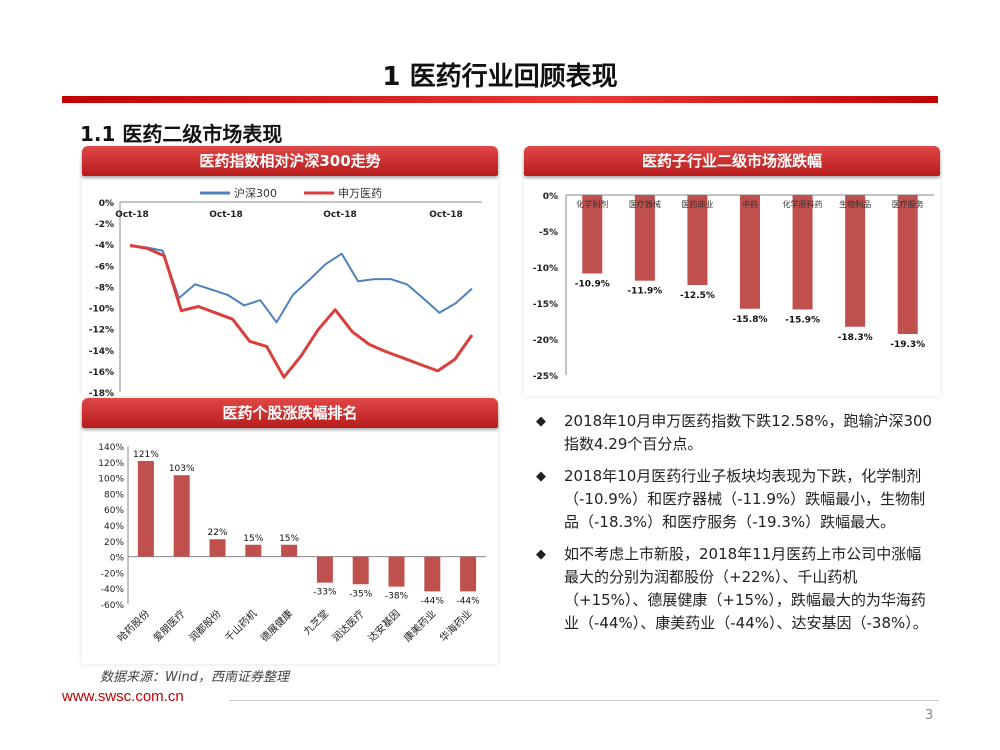  What do you see at coordinates (584, 700) in the screenshot?
I see `footer-divider` at bounding box center [584, 700].